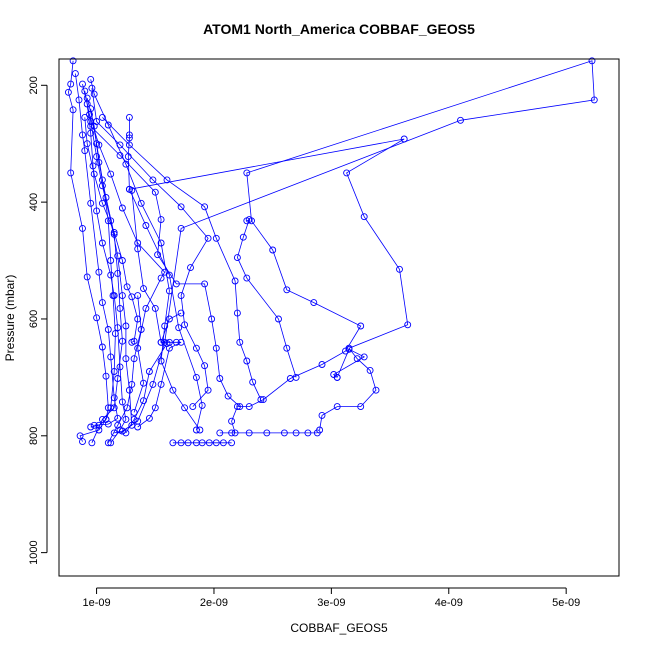  What do you see at coordinates (34, 202) in the screenshot?
I see `y-tick-label: 400` at bounding box center [34, 202].